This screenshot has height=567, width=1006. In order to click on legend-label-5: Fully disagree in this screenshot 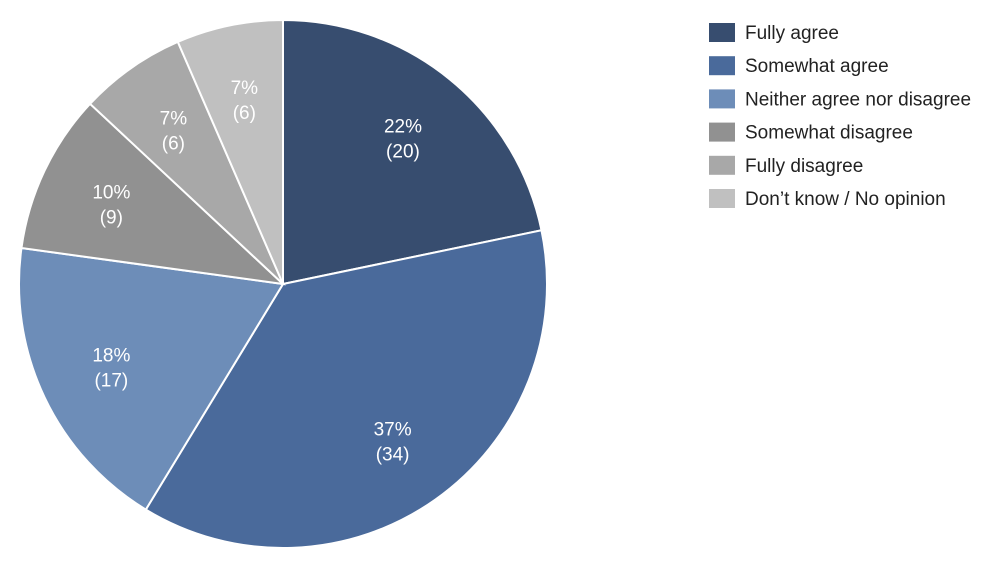, I will do `click(804, 166)`.